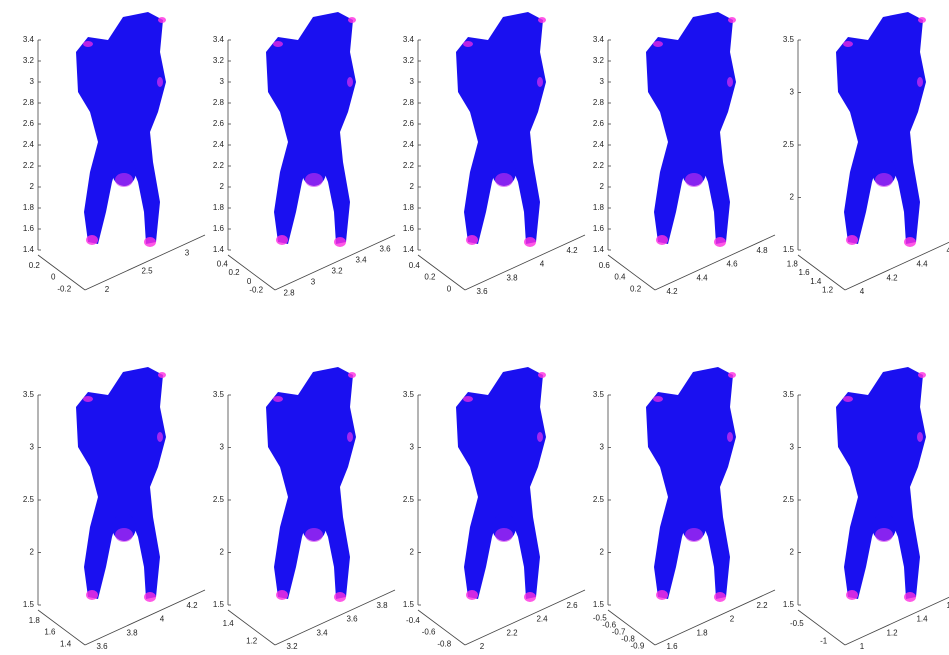 The image size is (949, 655). I want to click on y-tick-label: -0.5, so click(797, 623).